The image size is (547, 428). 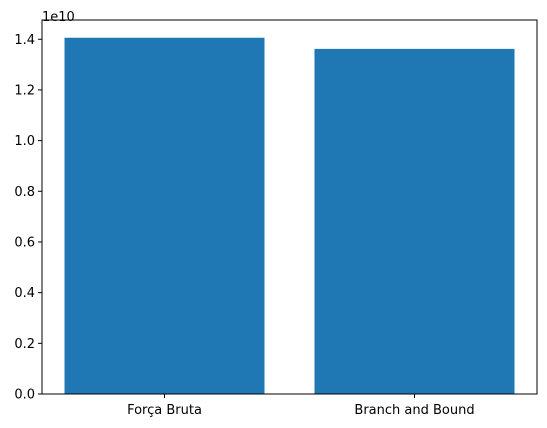 I want to click on y-tick-label: 0.0, so click(x=24, y=395).